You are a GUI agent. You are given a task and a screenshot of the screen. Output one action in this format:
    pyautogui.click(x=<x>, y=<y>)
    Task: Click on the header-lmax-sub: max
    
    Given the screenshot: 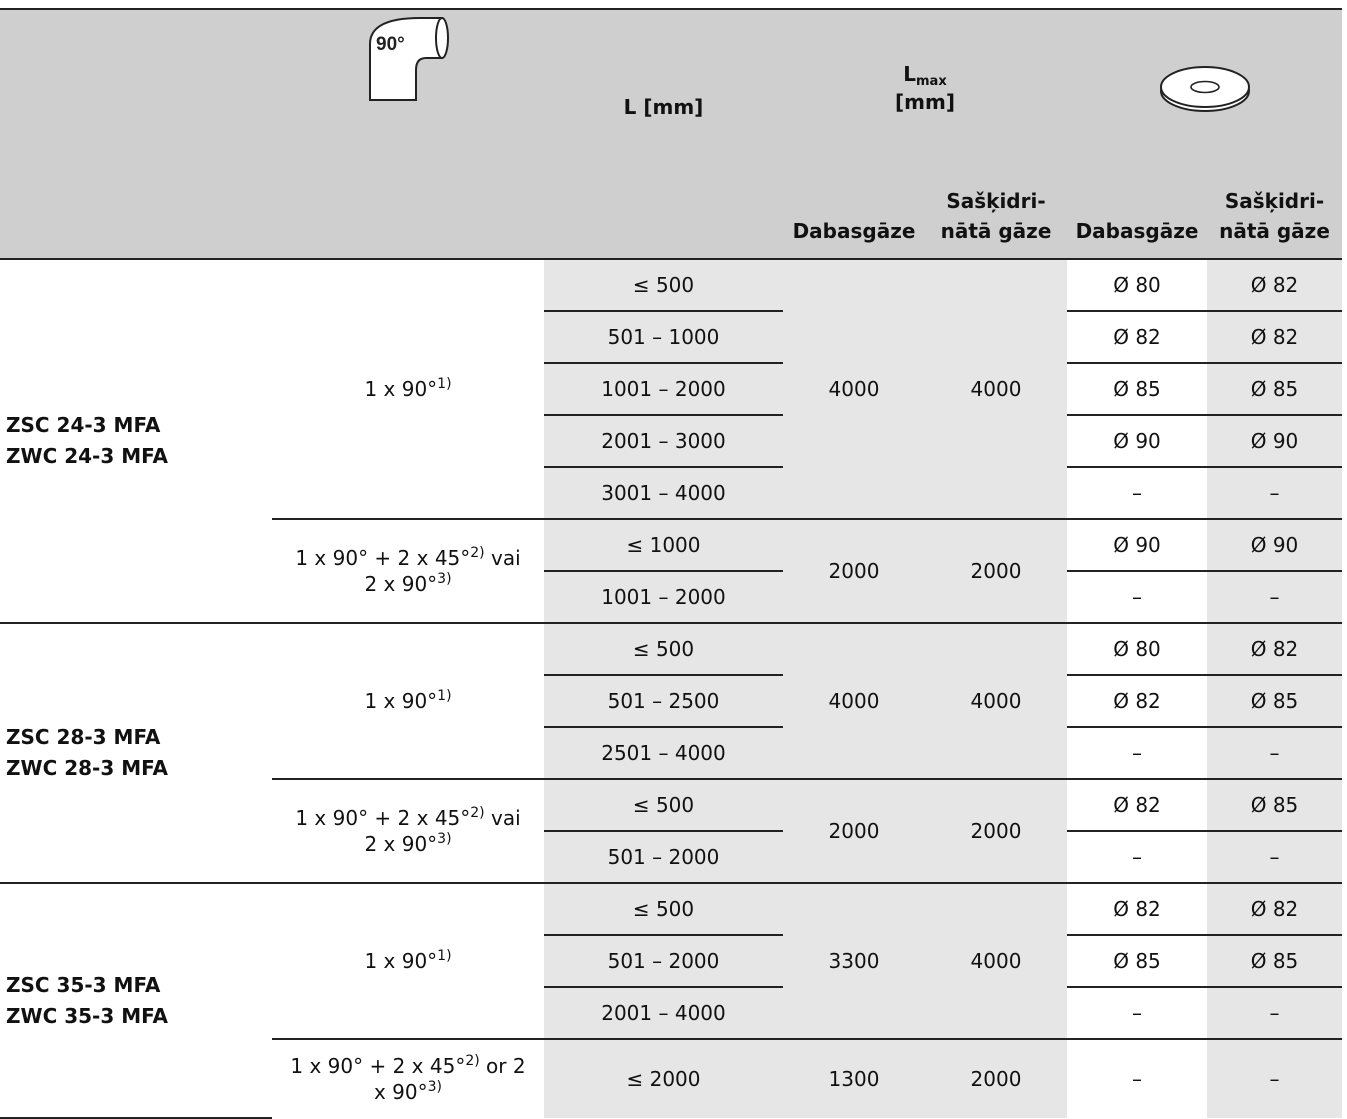 What is the action you would take?
    pyautogui.click(x=931, y=81)
    